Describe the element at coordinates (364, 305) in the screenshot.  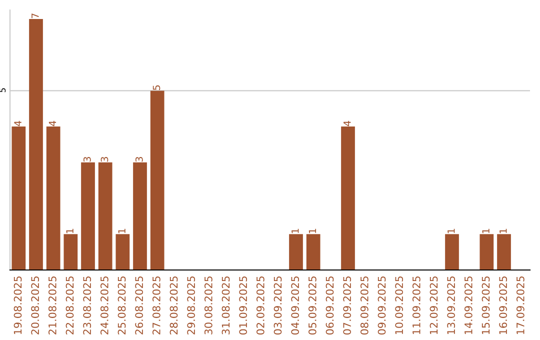
I see `x-tick-label: 08.09.2025` at that location.